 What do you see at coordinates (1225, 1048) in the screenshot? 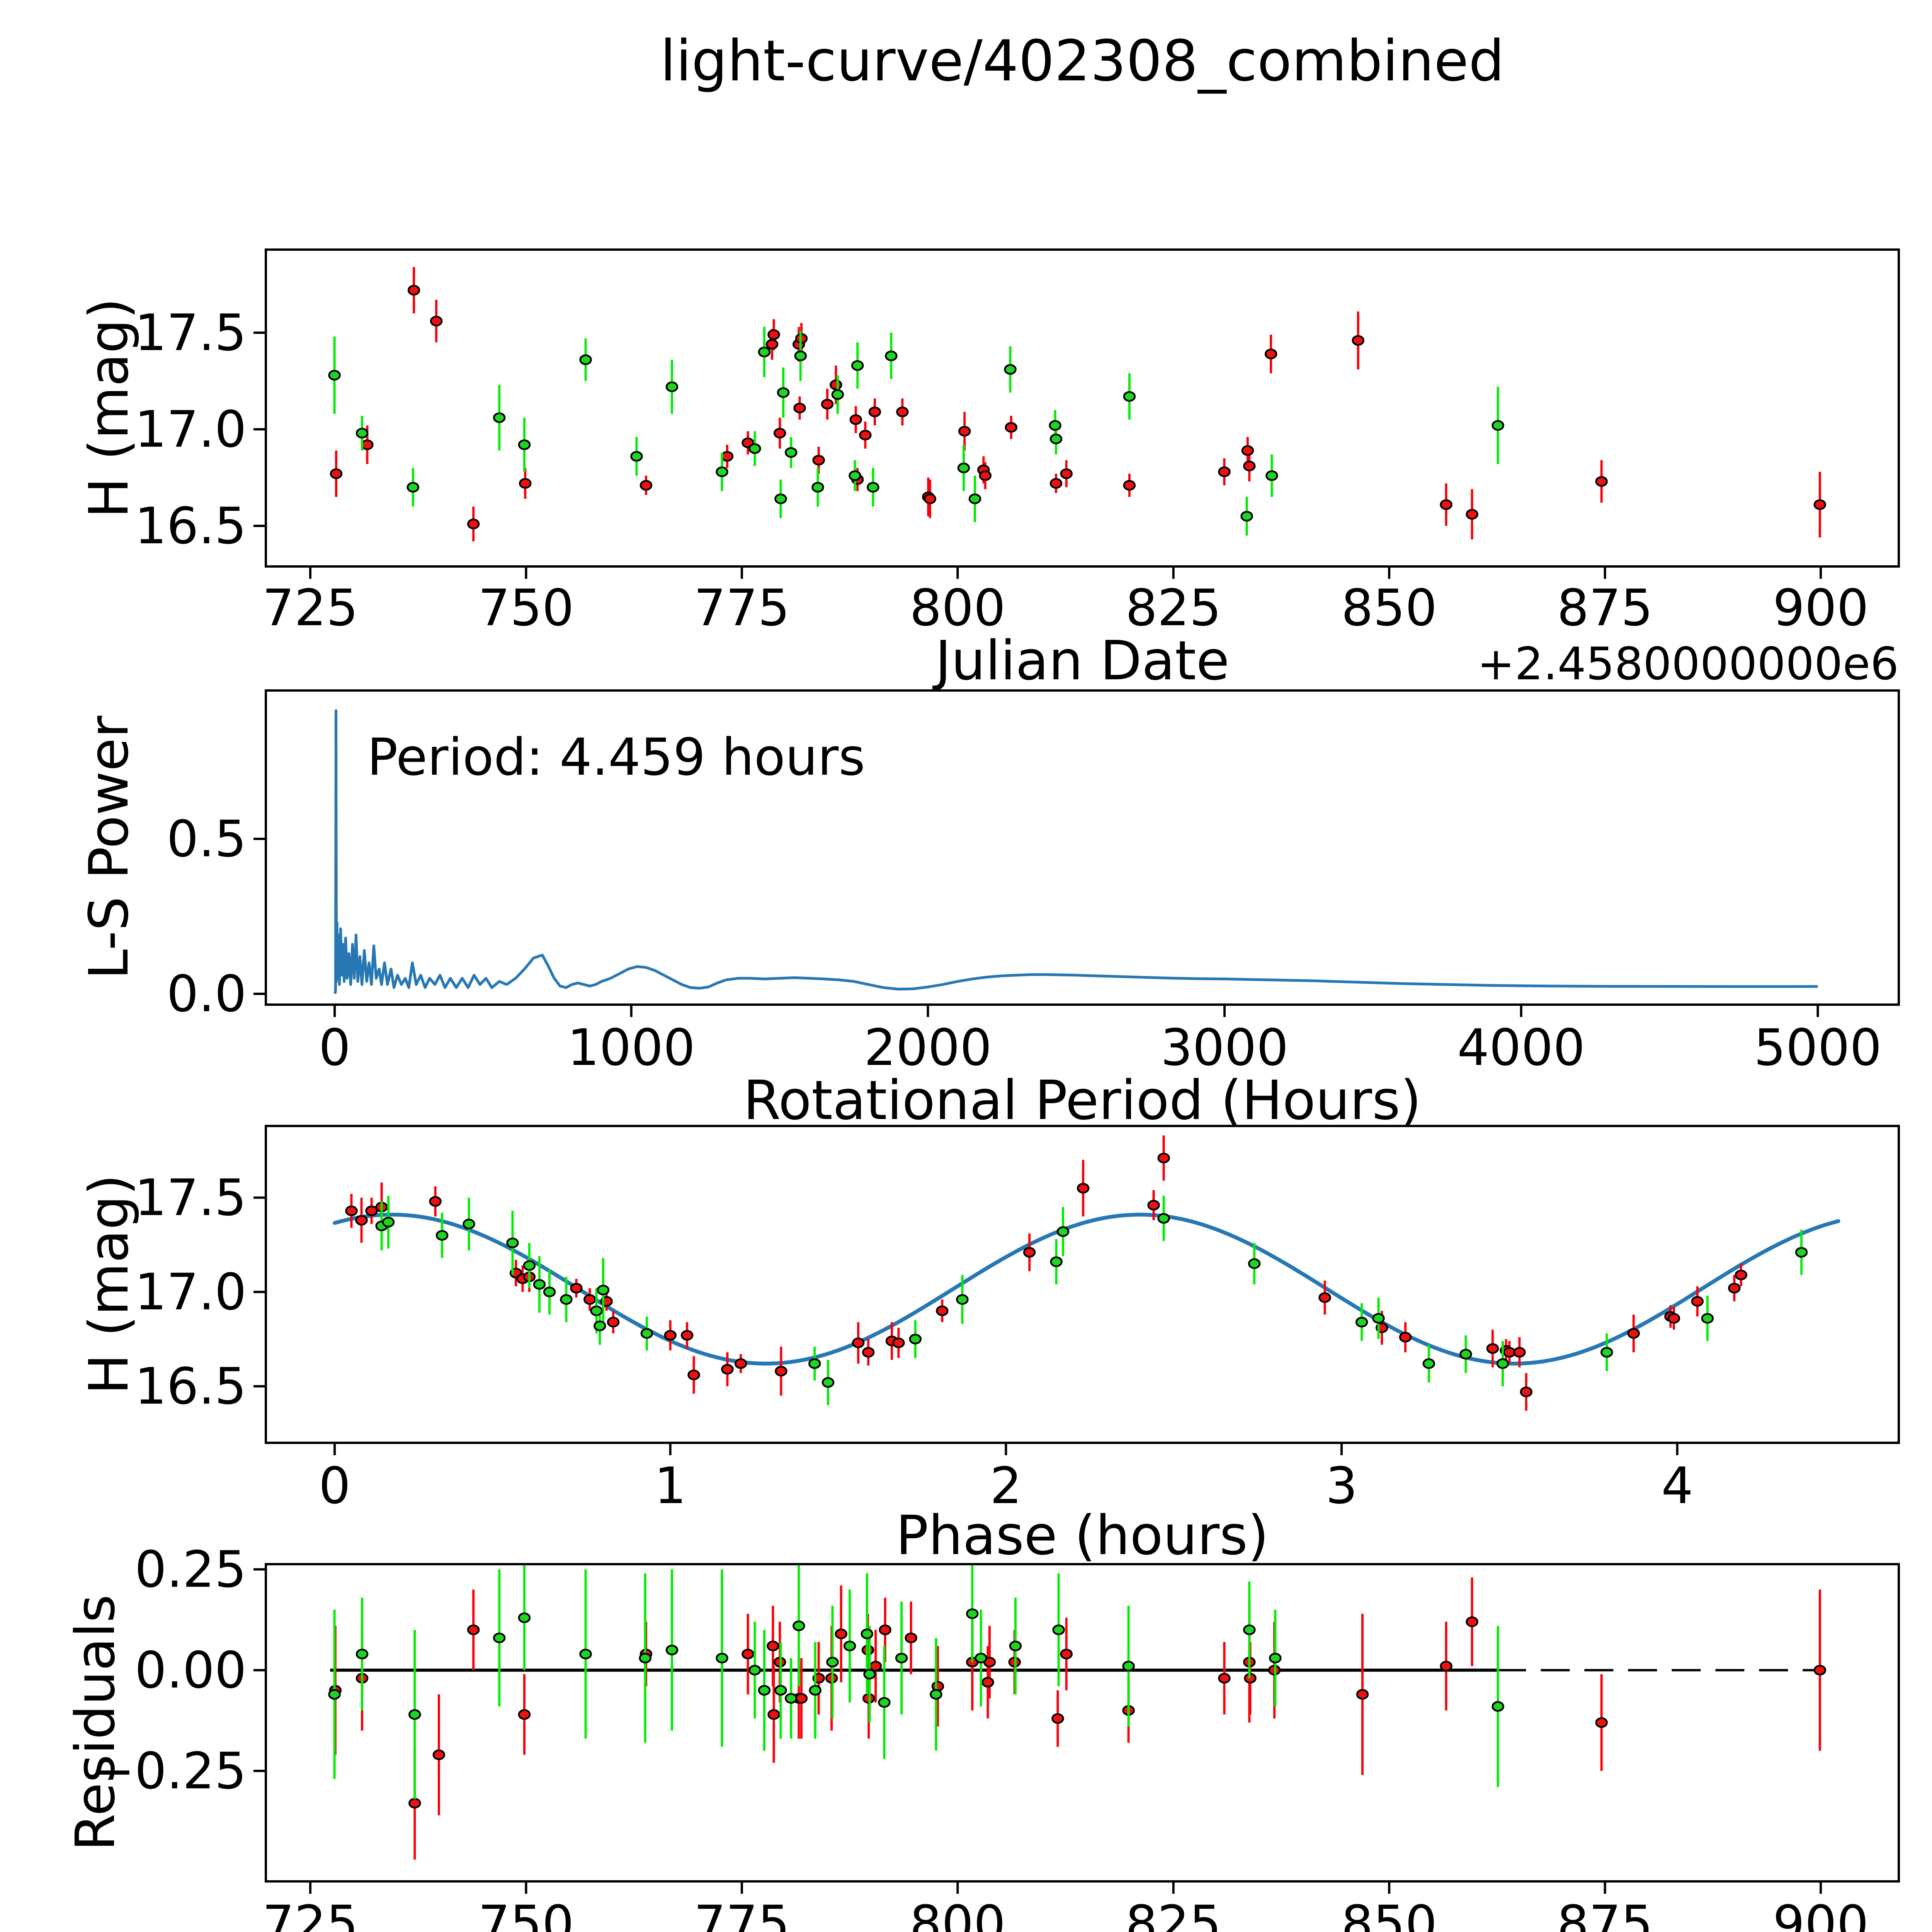
I see `x-tick-label: 3000` at bounding box center [1225, 1048].